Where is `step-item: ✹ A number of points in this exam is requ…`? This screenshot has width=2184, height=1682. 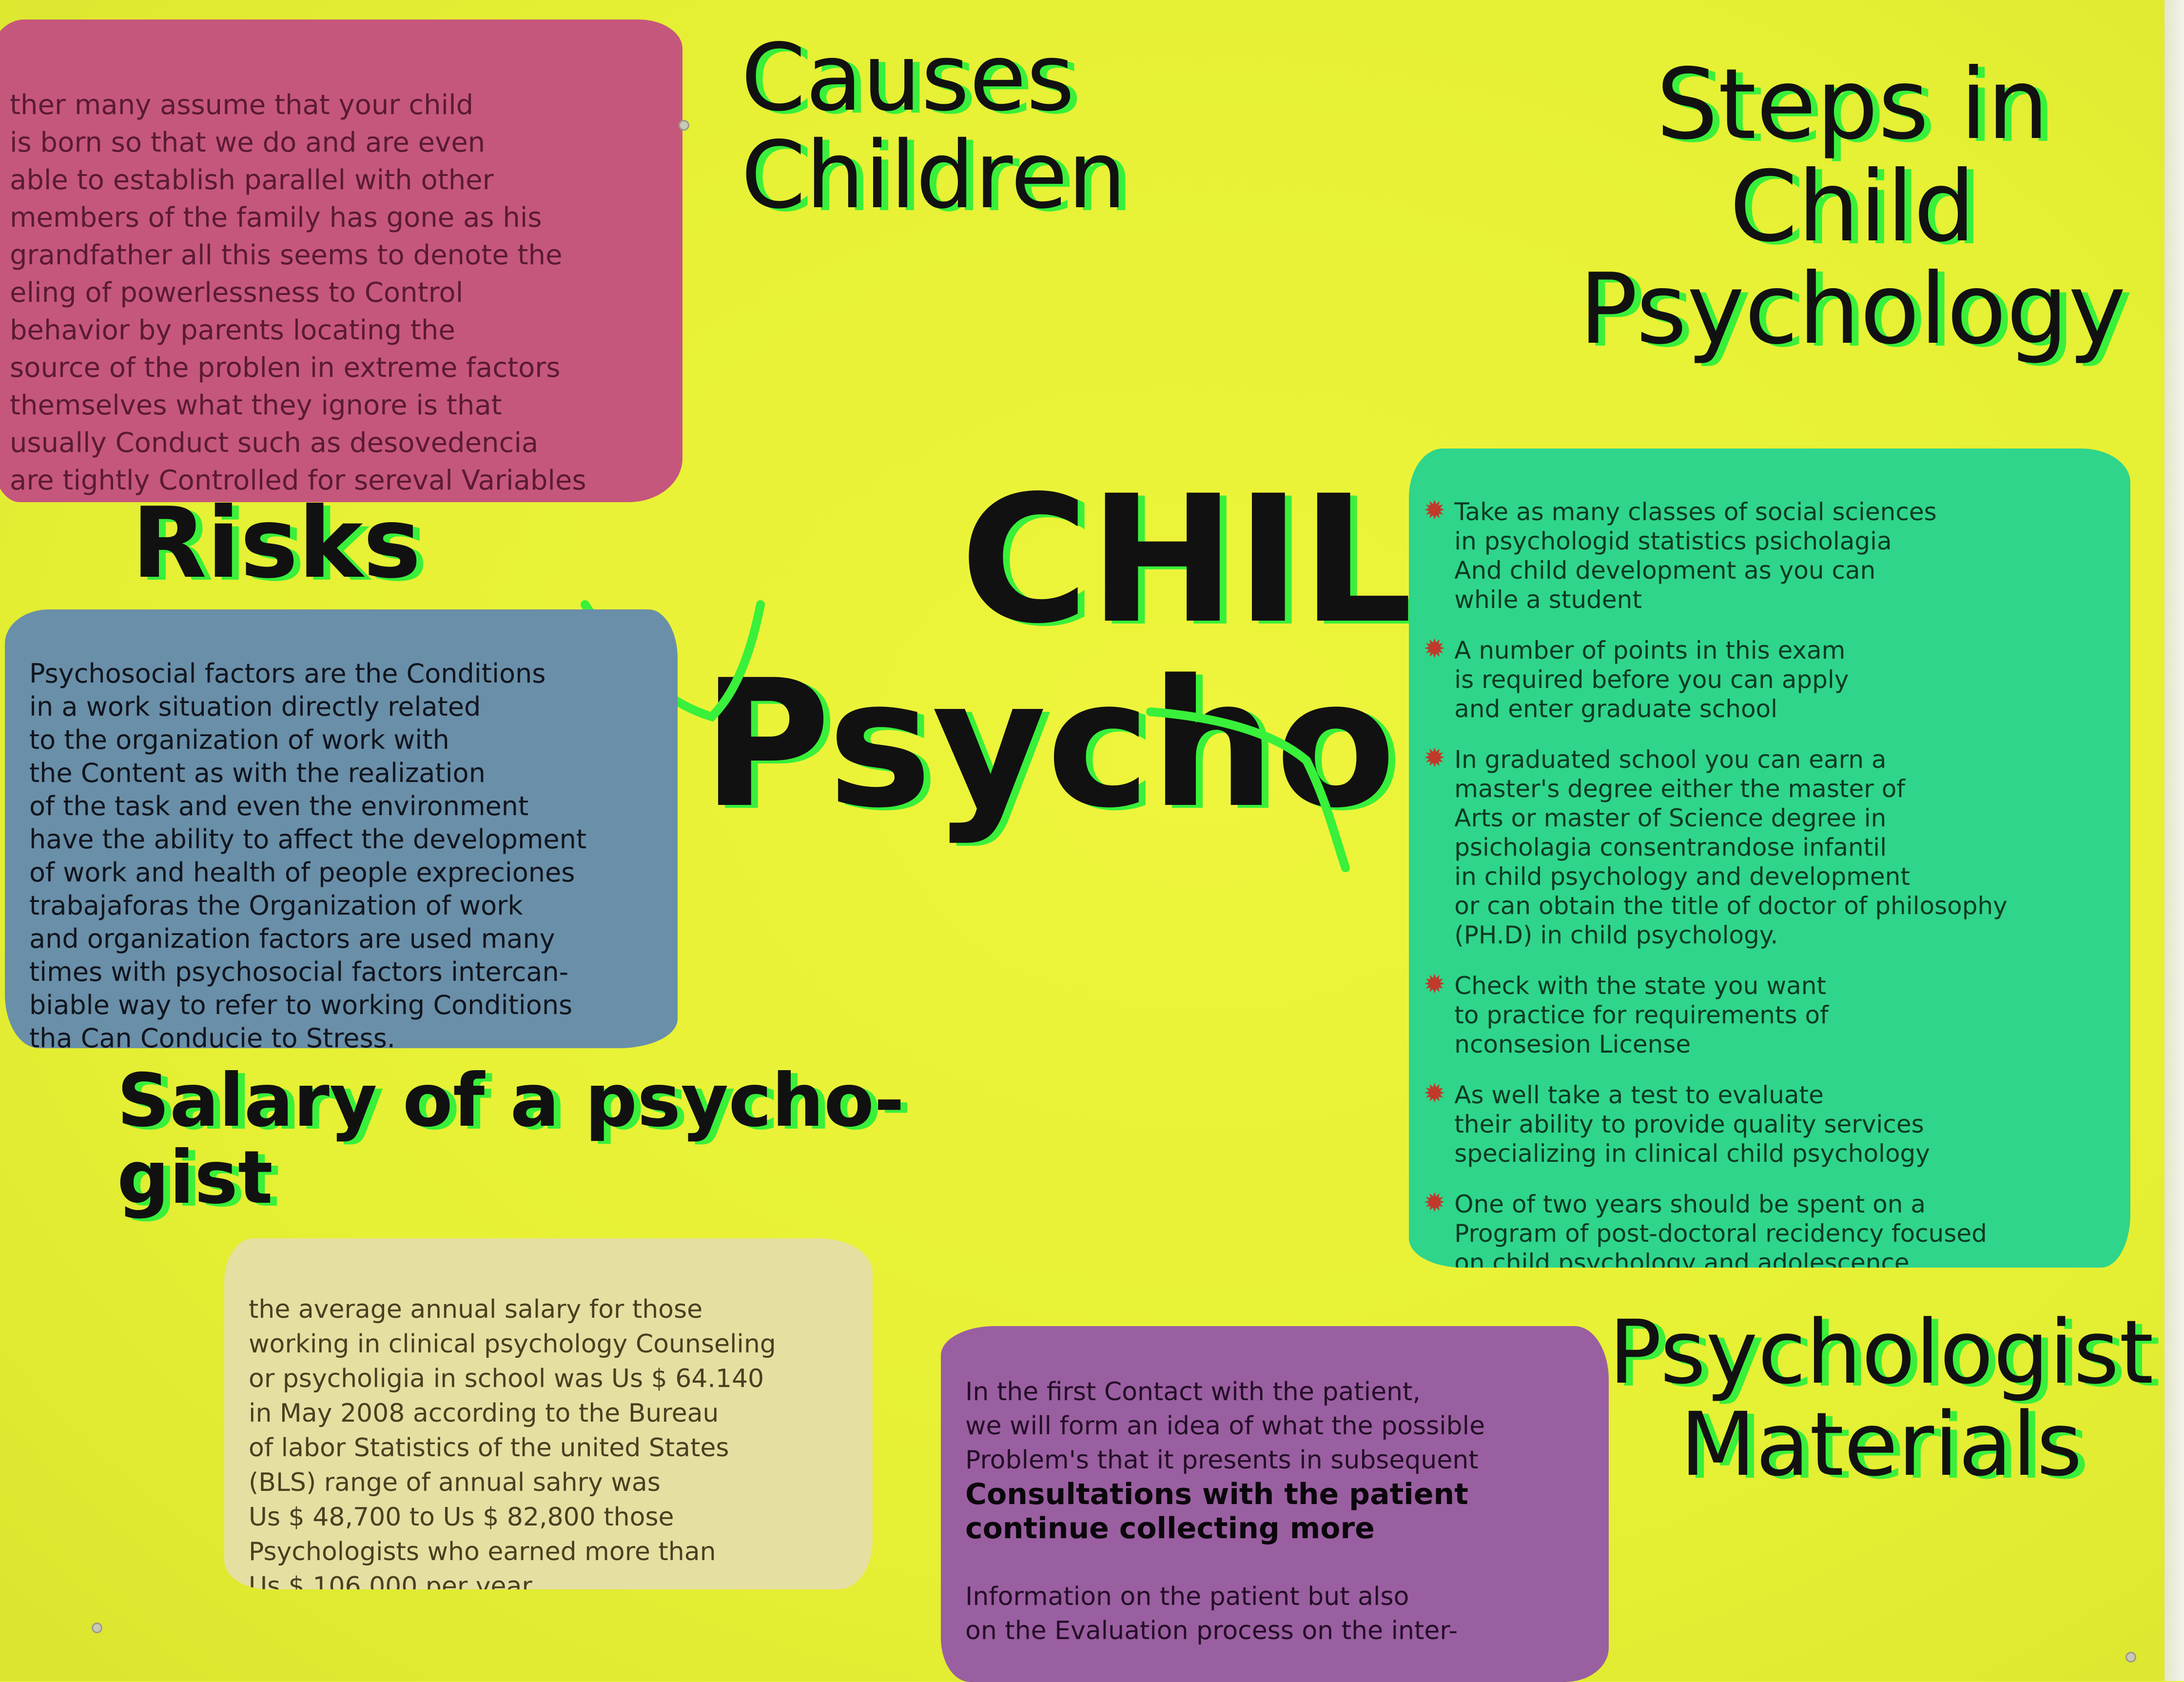
step-item: ✹ A number of points in this exam is requ… is located at coordinates (1767, 680).